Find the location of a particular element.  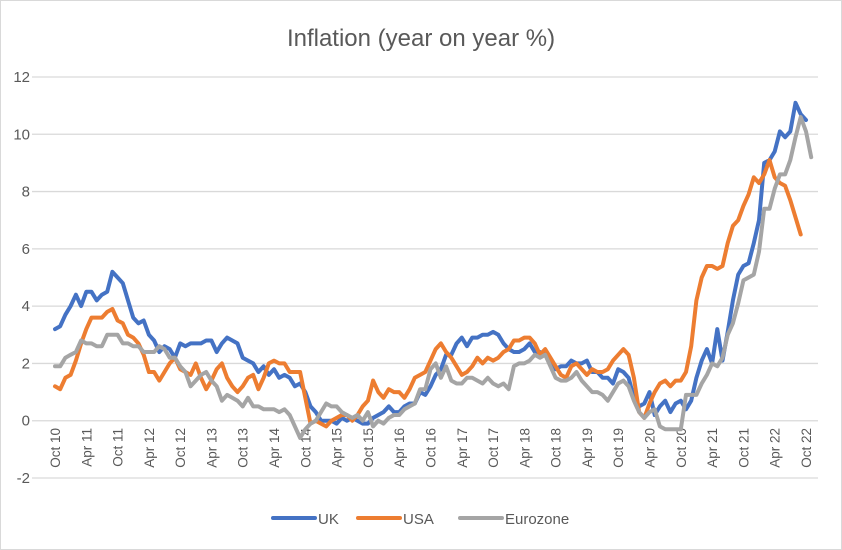

legend-label-uk: UK is located at coordinates (328, 519).